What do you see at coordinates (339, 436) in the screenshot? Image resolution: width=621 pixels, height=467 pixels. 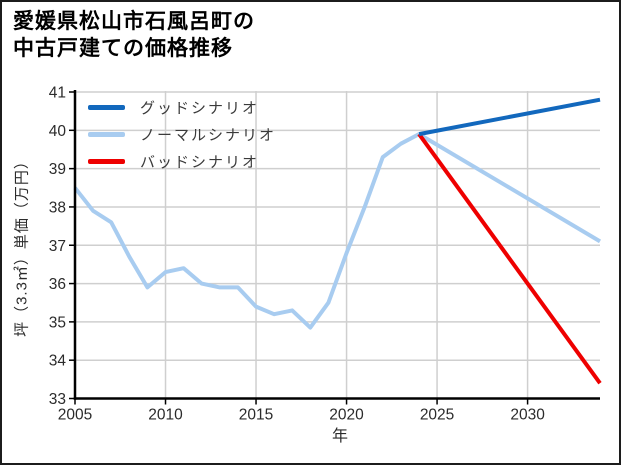 I see `x-axis-label: 年` at bounding box center [339, 436].